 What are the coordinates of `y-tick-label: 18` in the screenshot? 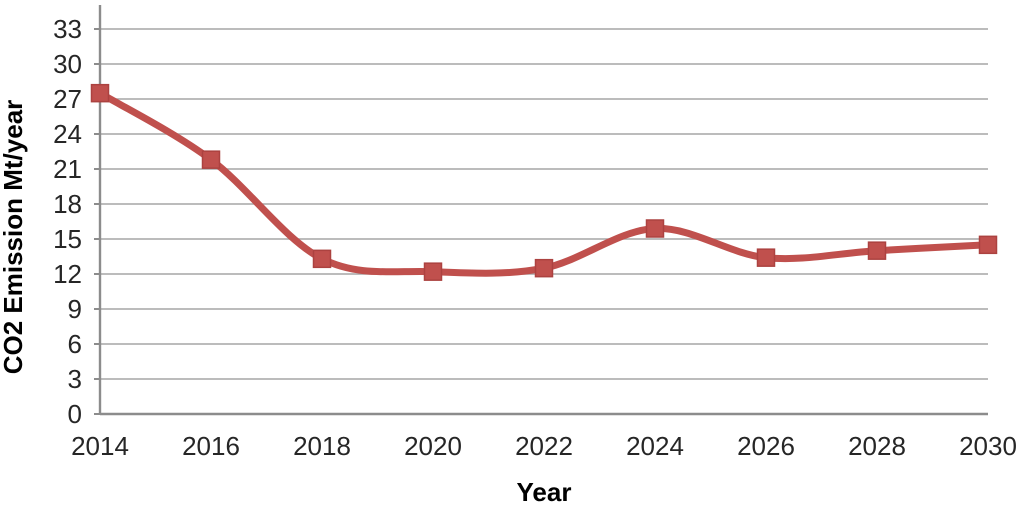 It's located at (67, 204).